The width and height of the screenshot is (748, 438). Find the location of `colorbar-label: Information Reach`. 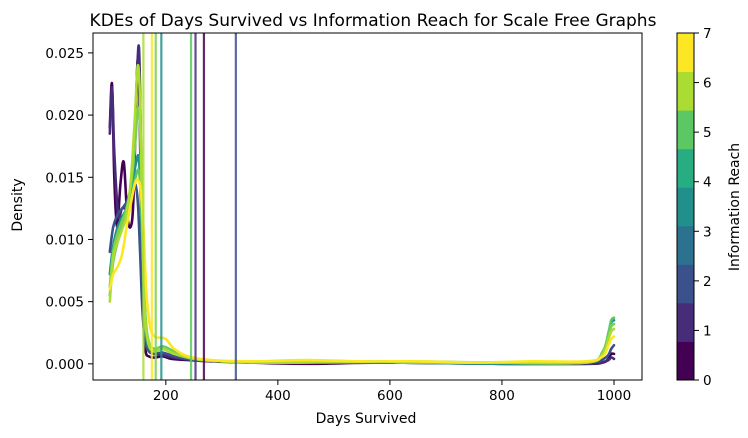

colorbar-label: Information Reach is located at coordinates (735, 207).